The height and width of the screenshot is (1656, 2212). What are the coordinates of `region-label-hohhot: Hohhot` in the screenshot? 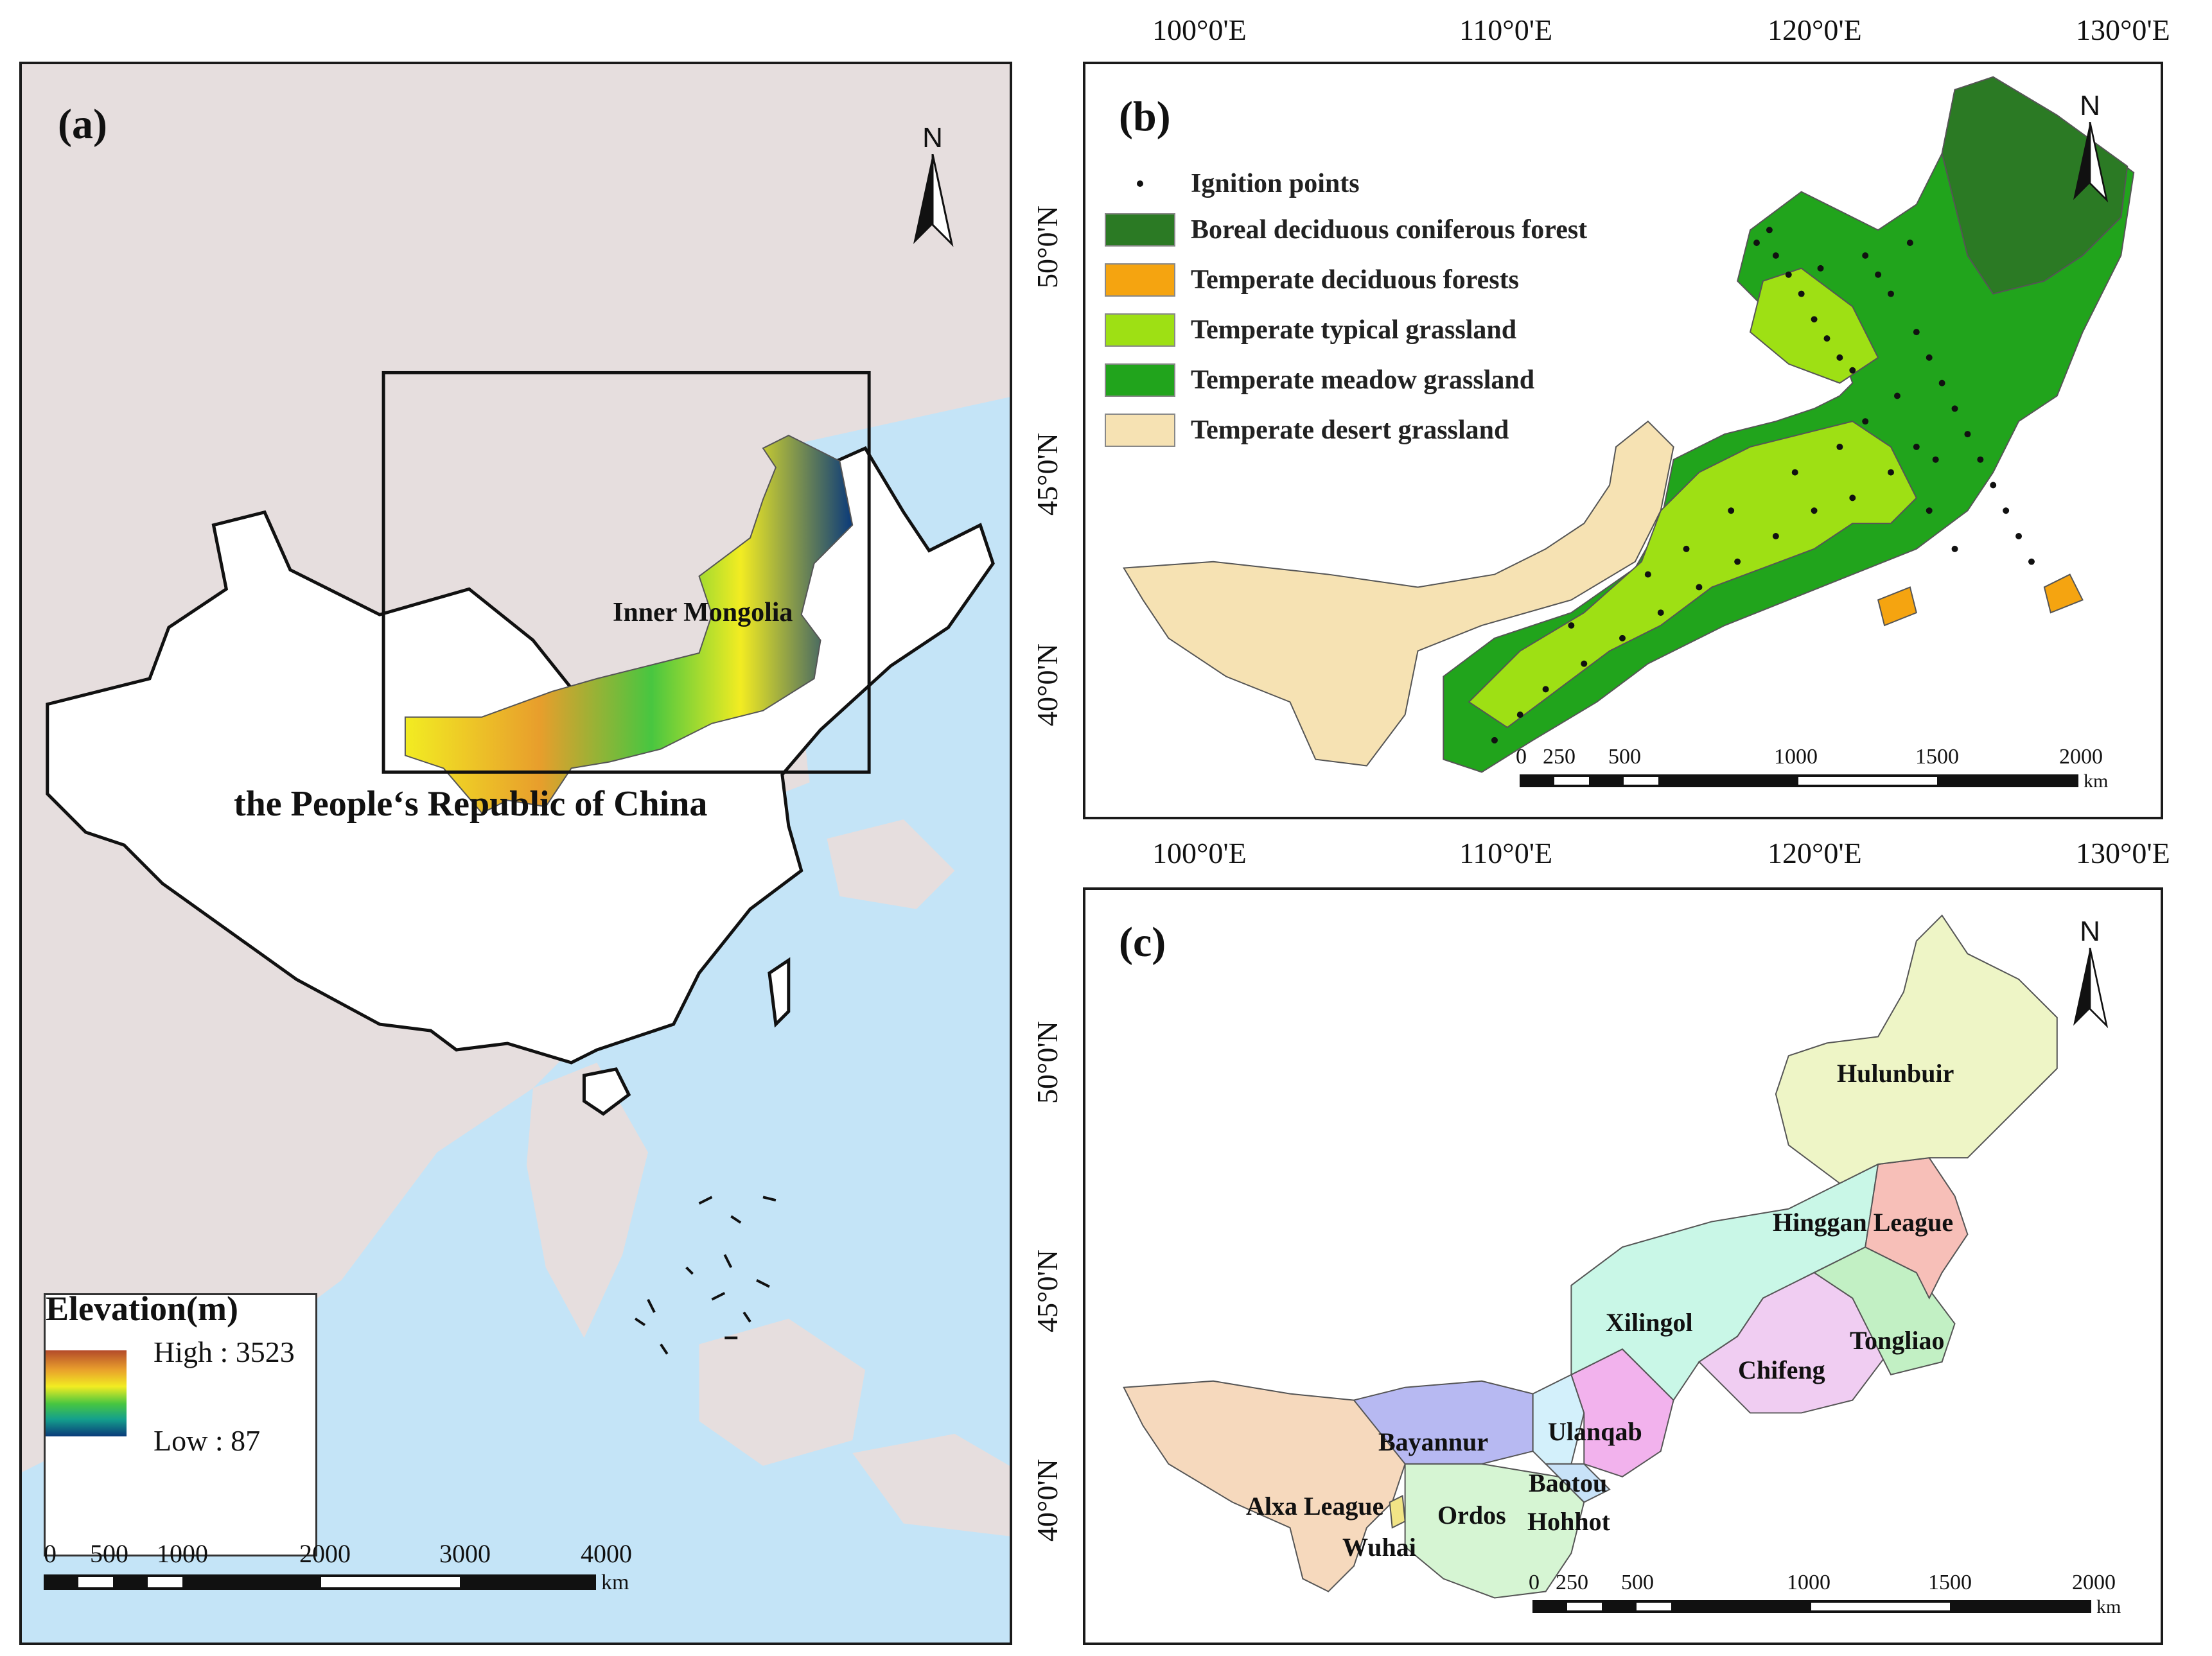 It's located at (1569, 1521).